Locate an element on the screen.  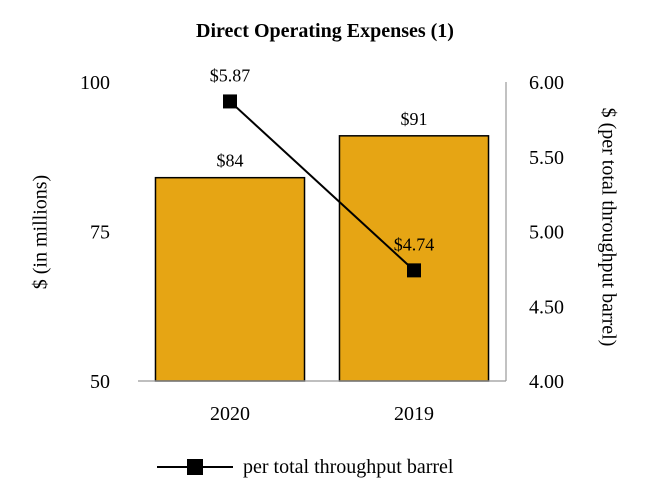
x-axis-tick-label: 2020 is located at coordinates (230, 414).